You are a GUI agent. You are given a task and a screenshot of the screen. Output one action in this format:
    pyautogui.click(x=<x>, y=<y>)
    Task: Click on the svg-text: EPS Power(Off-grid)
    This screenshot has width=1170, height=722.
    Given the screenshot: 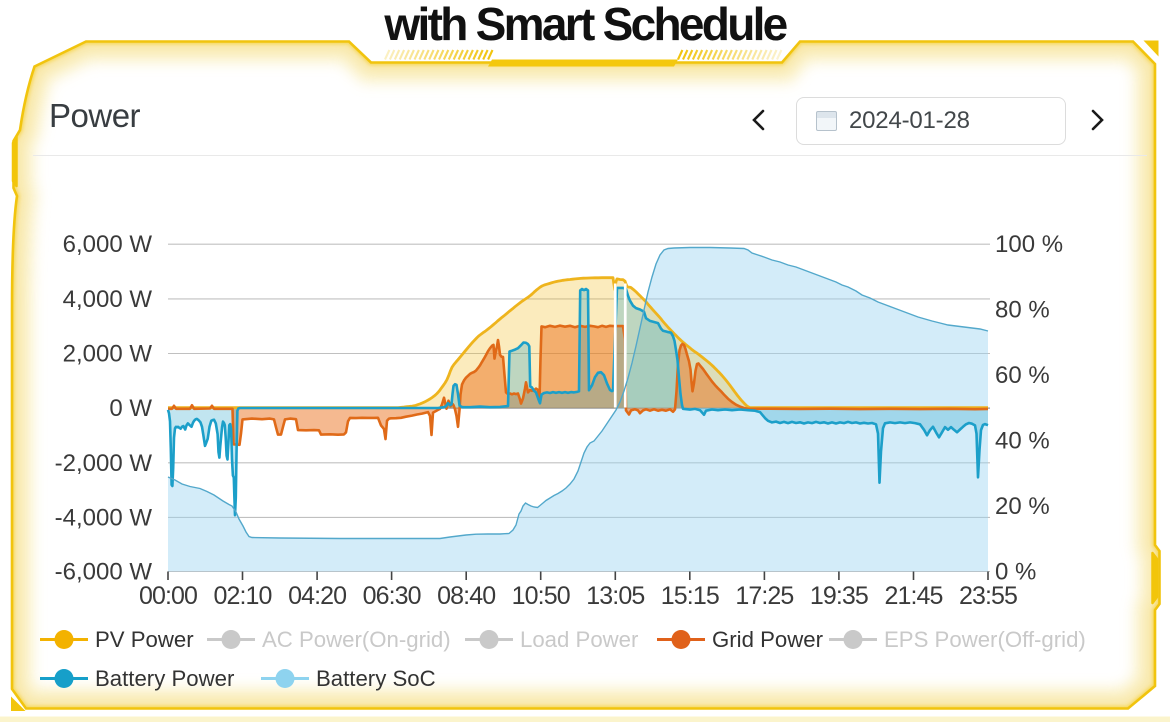 What is the action you would take?
    pyautogui.click(x=985, y=639)
    